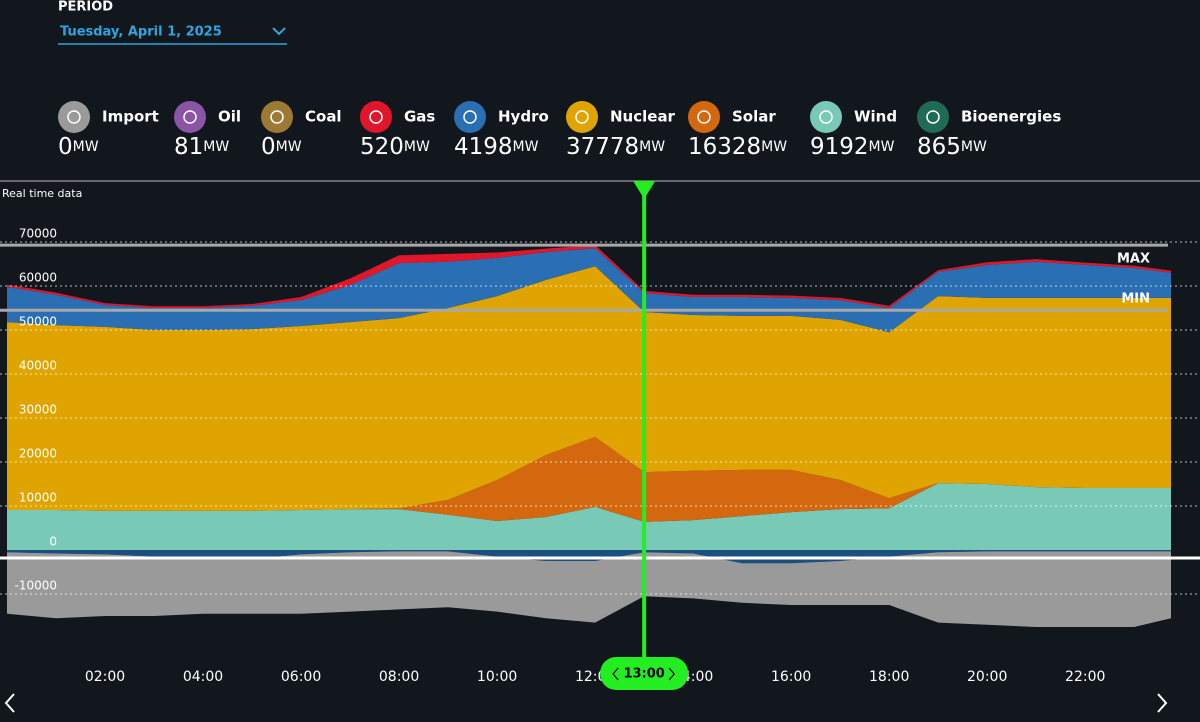 The height and width of the screenshot is (722, 1200). I want to click on period-label: PERIOD, so click(85, 7).